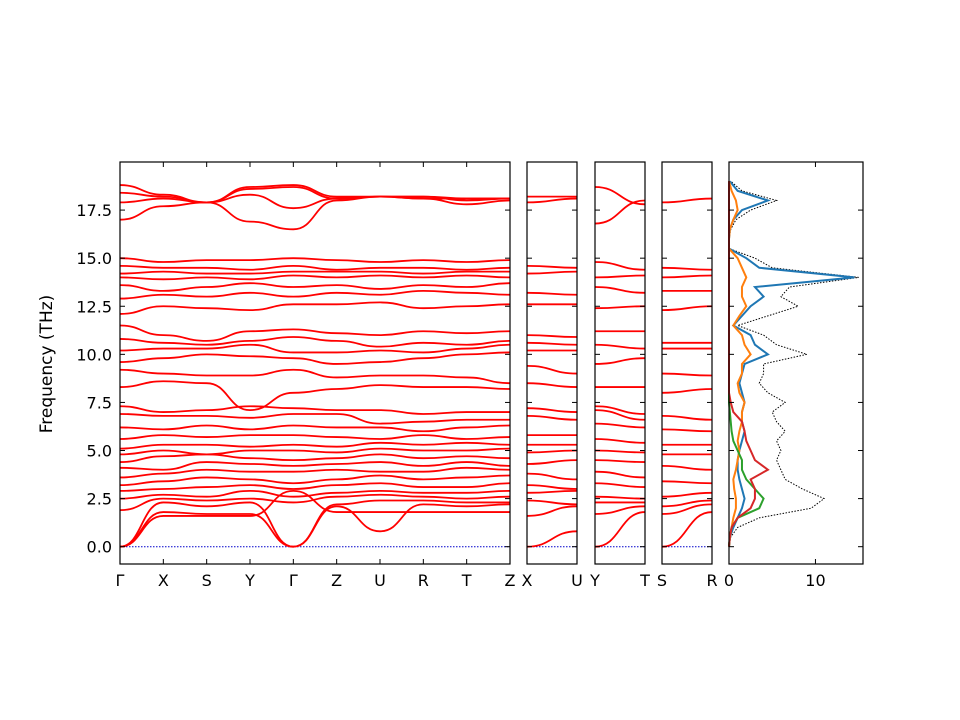  Describe the element at coordinates (99, 499) in the screenshot. I see `y-tick-label: 2.5` at that location.